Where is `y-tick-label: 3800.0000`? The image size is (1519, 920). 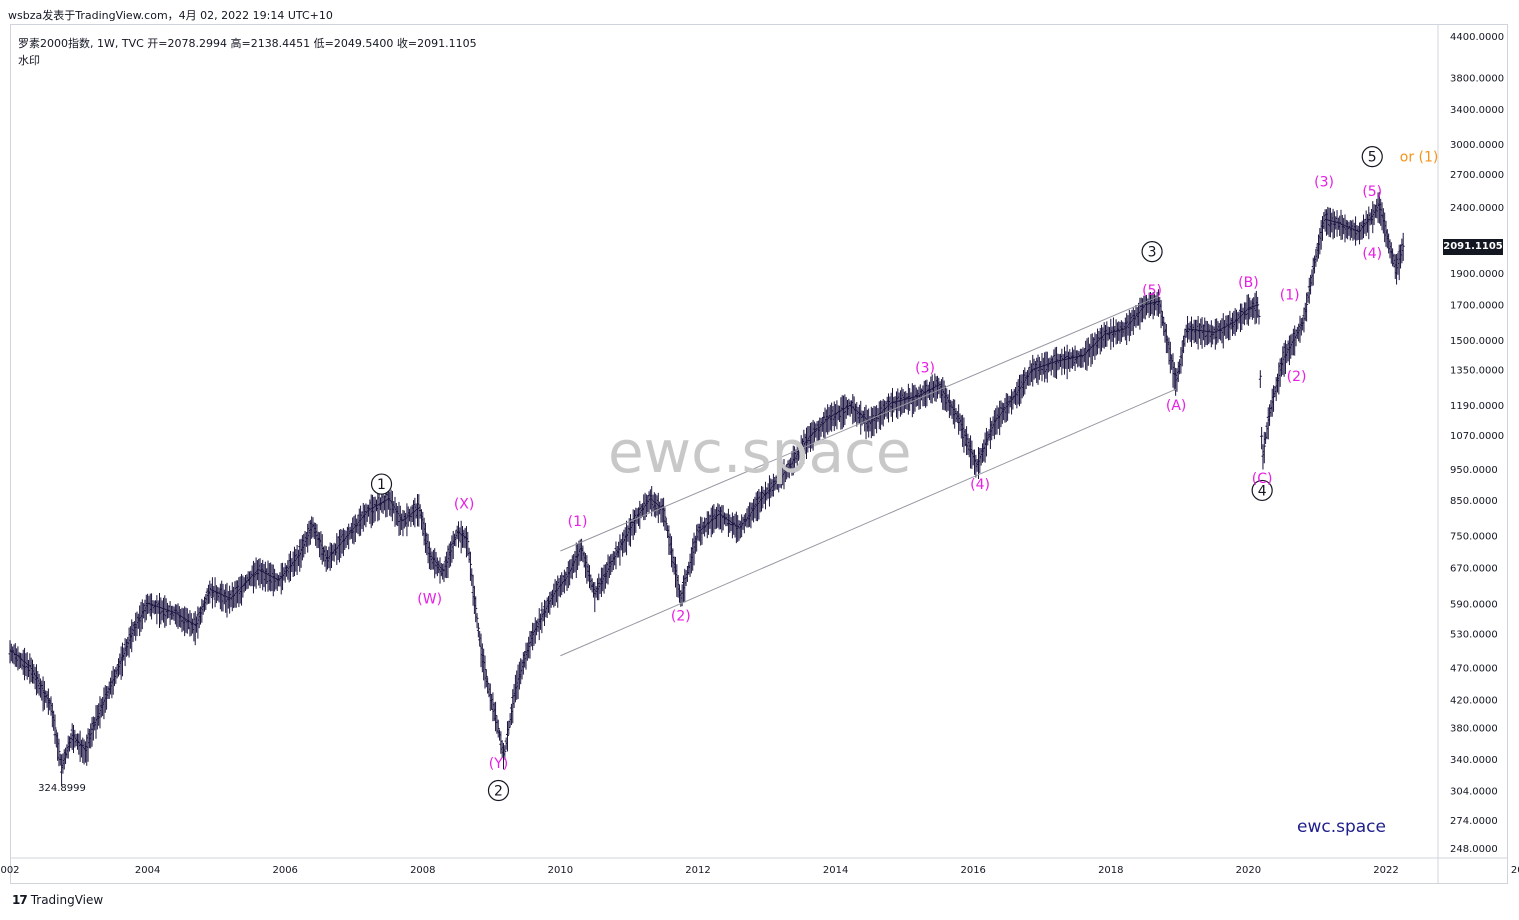 y-tick-label: 3800.0000 is located at coordinates (1477, 78).